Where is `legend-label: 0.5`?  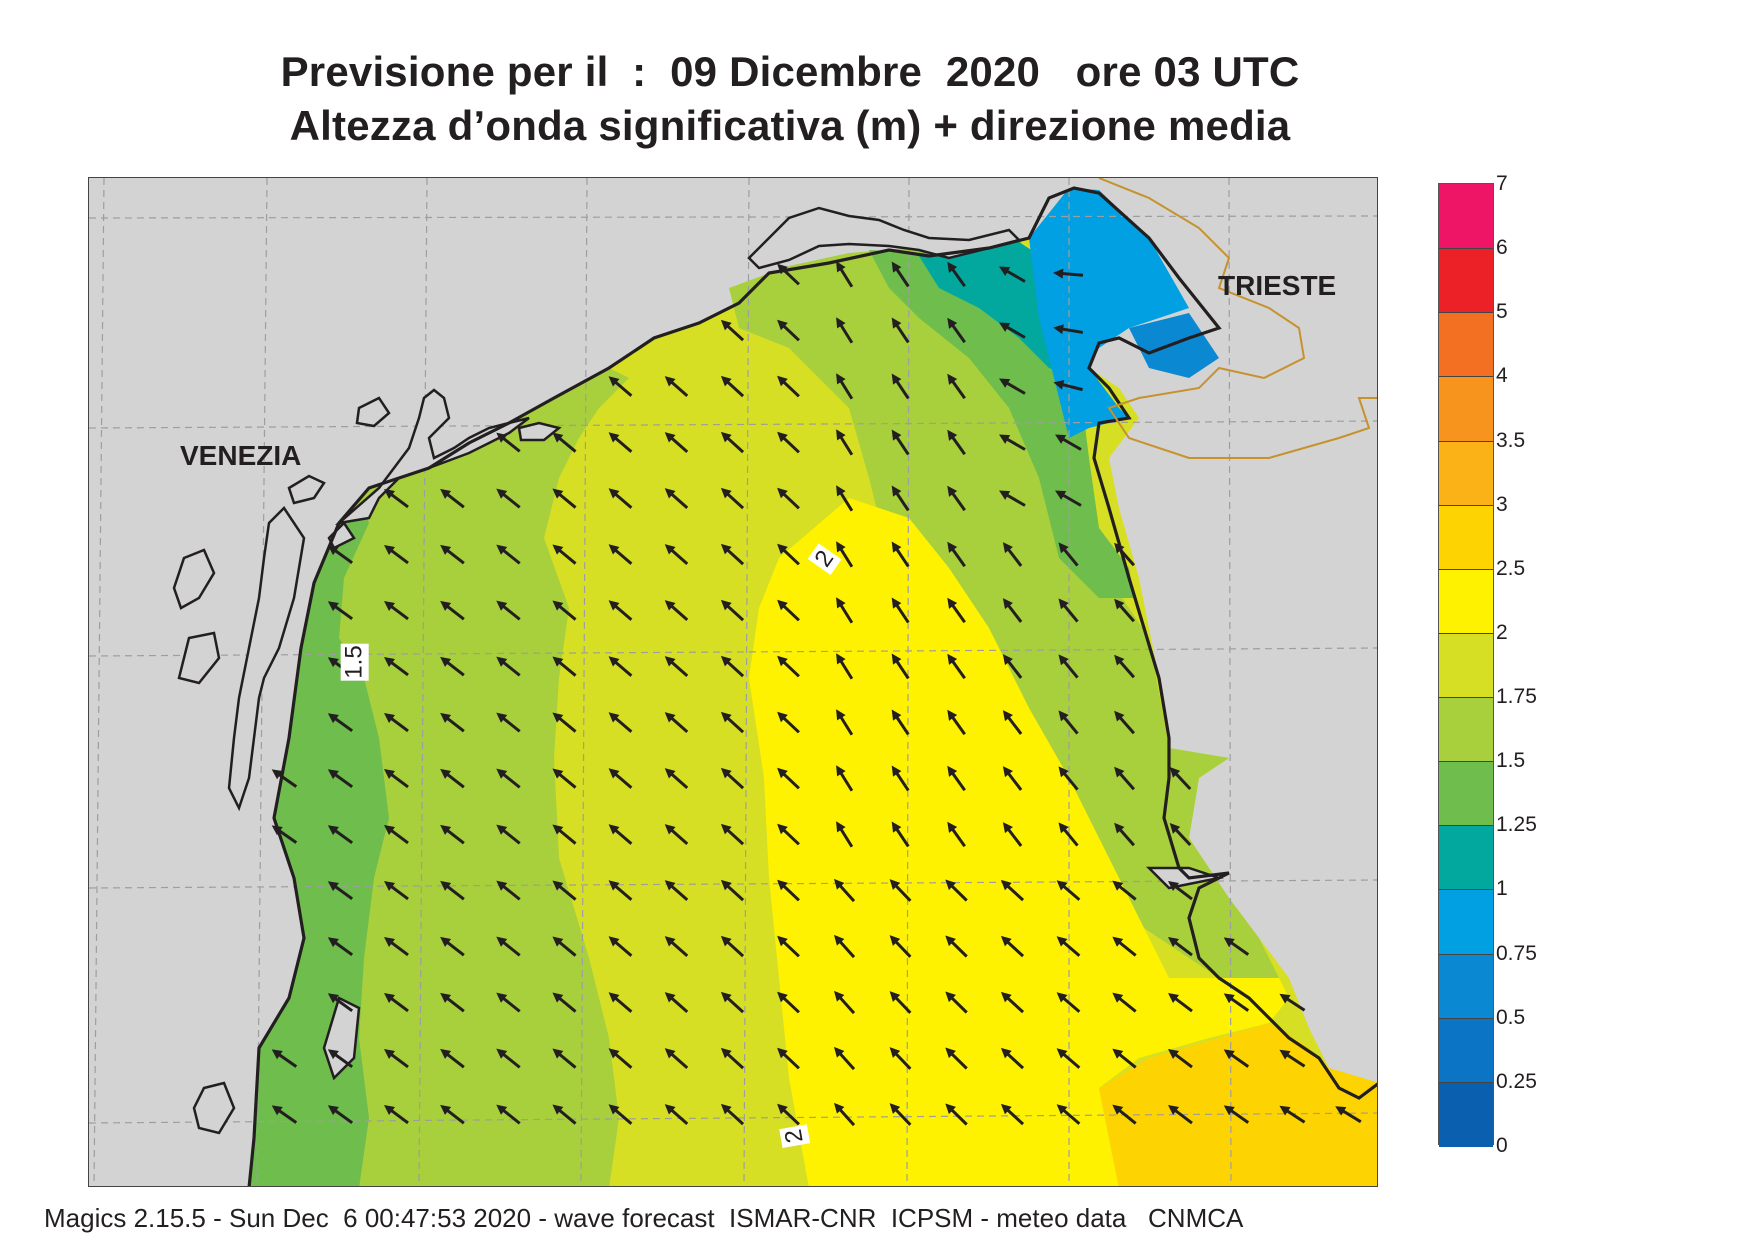 legend-label: 0.5 is located at coordinates (1511, 1017).